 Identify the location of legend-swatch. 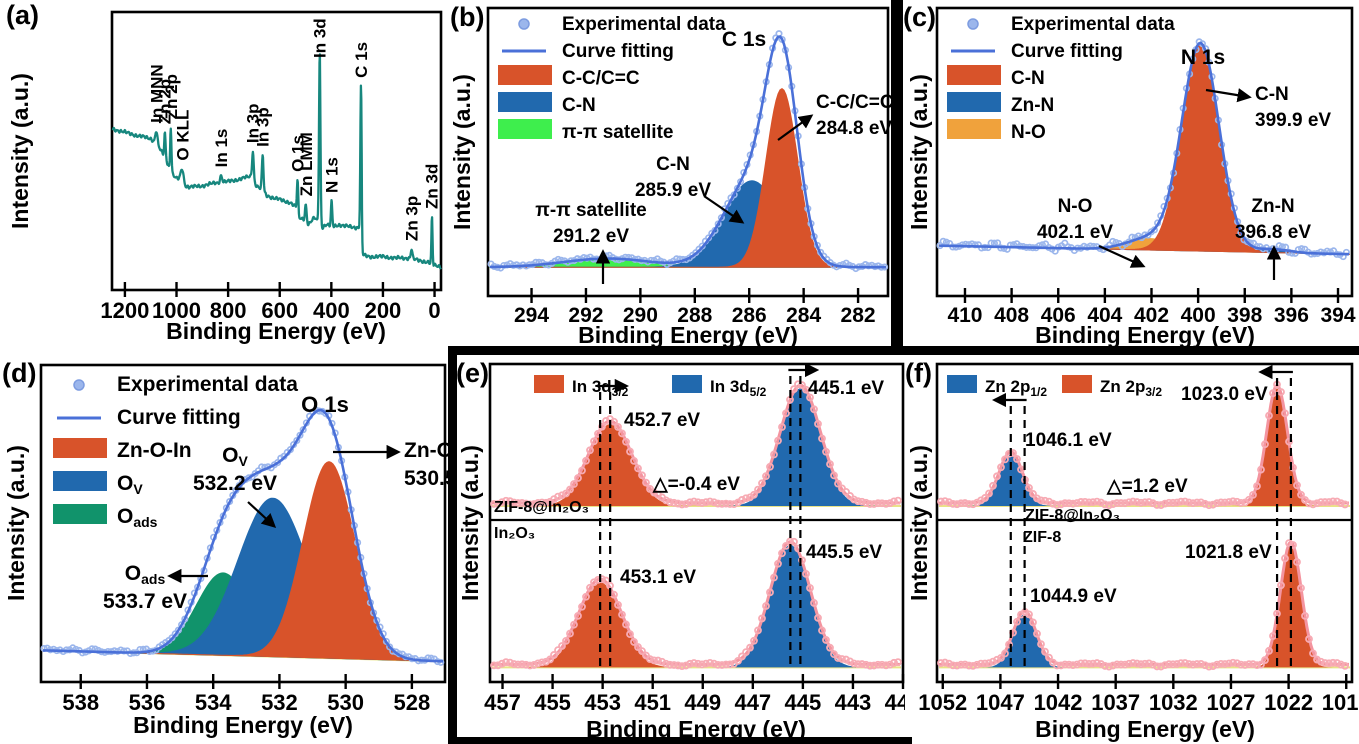
(80, 448).